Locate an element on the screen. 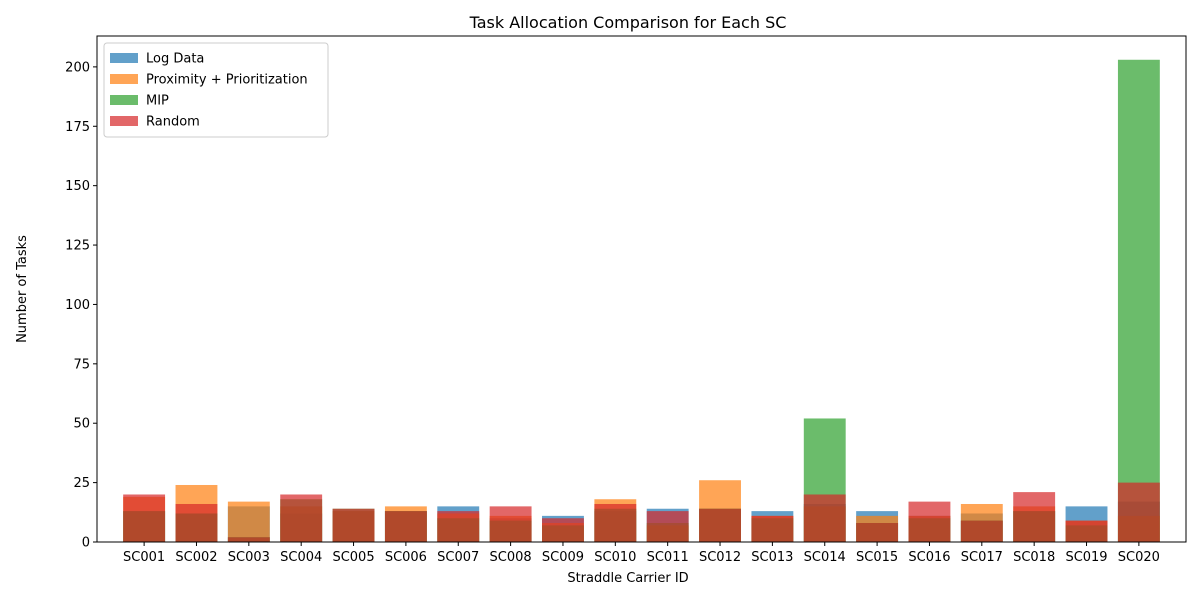 This screenshot has height=604, width=1200. x-tick-label: SC002 is located at coordinates (196, 557).